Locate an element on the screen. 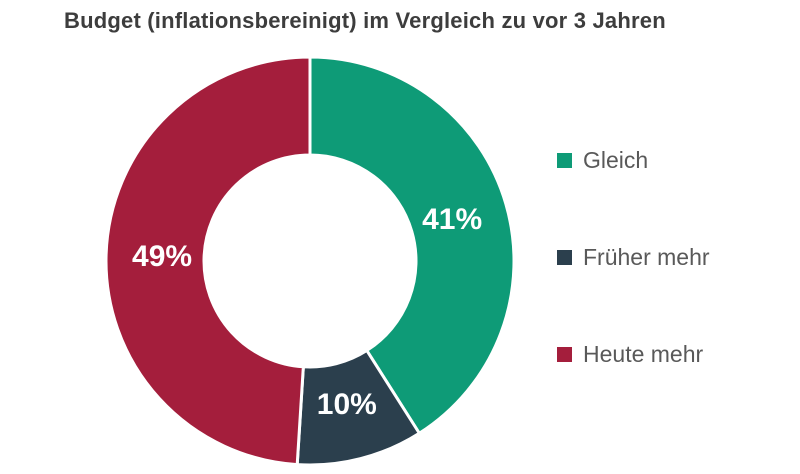 This screenshot has height=474, width=800. legend-item-gleich: Gleich is located at coordinates (633, 160).